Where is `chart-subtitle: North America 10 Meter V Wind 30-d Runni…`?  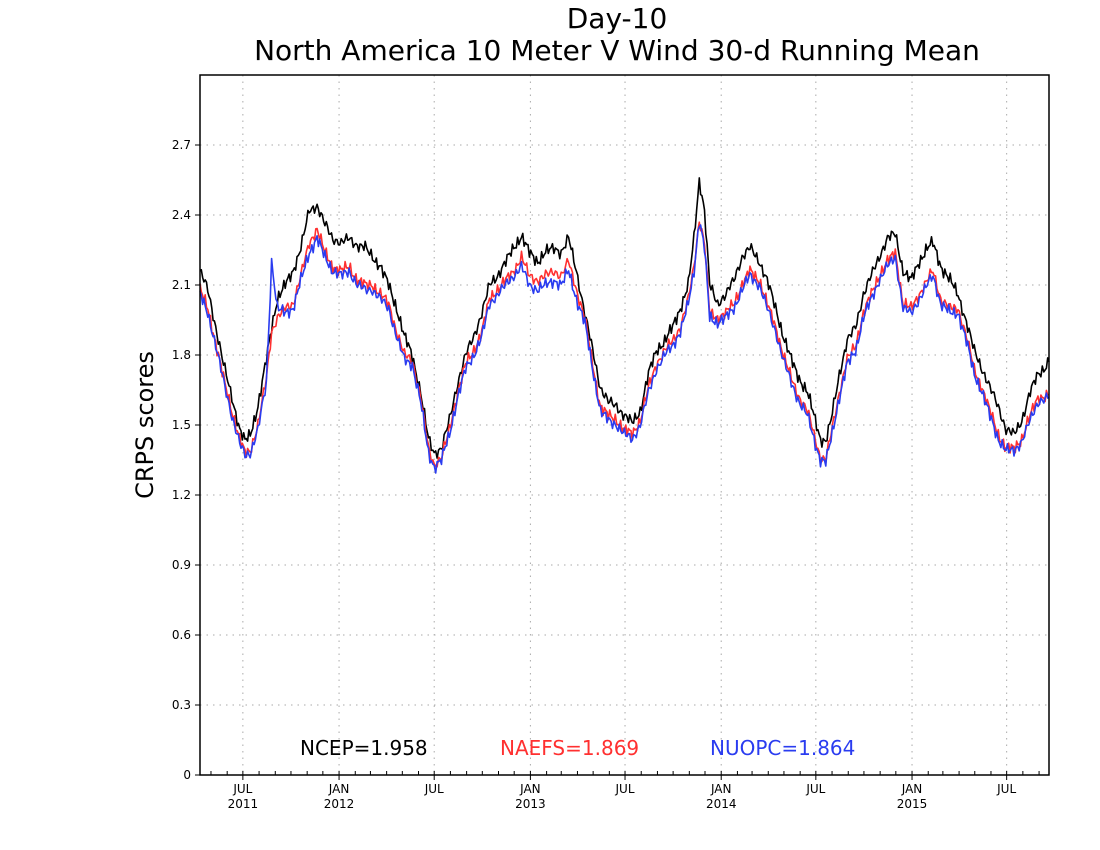 chart-subtitle: North America 10 Meter V Wind 30-d Runni… is located at coordinates (617, 50).